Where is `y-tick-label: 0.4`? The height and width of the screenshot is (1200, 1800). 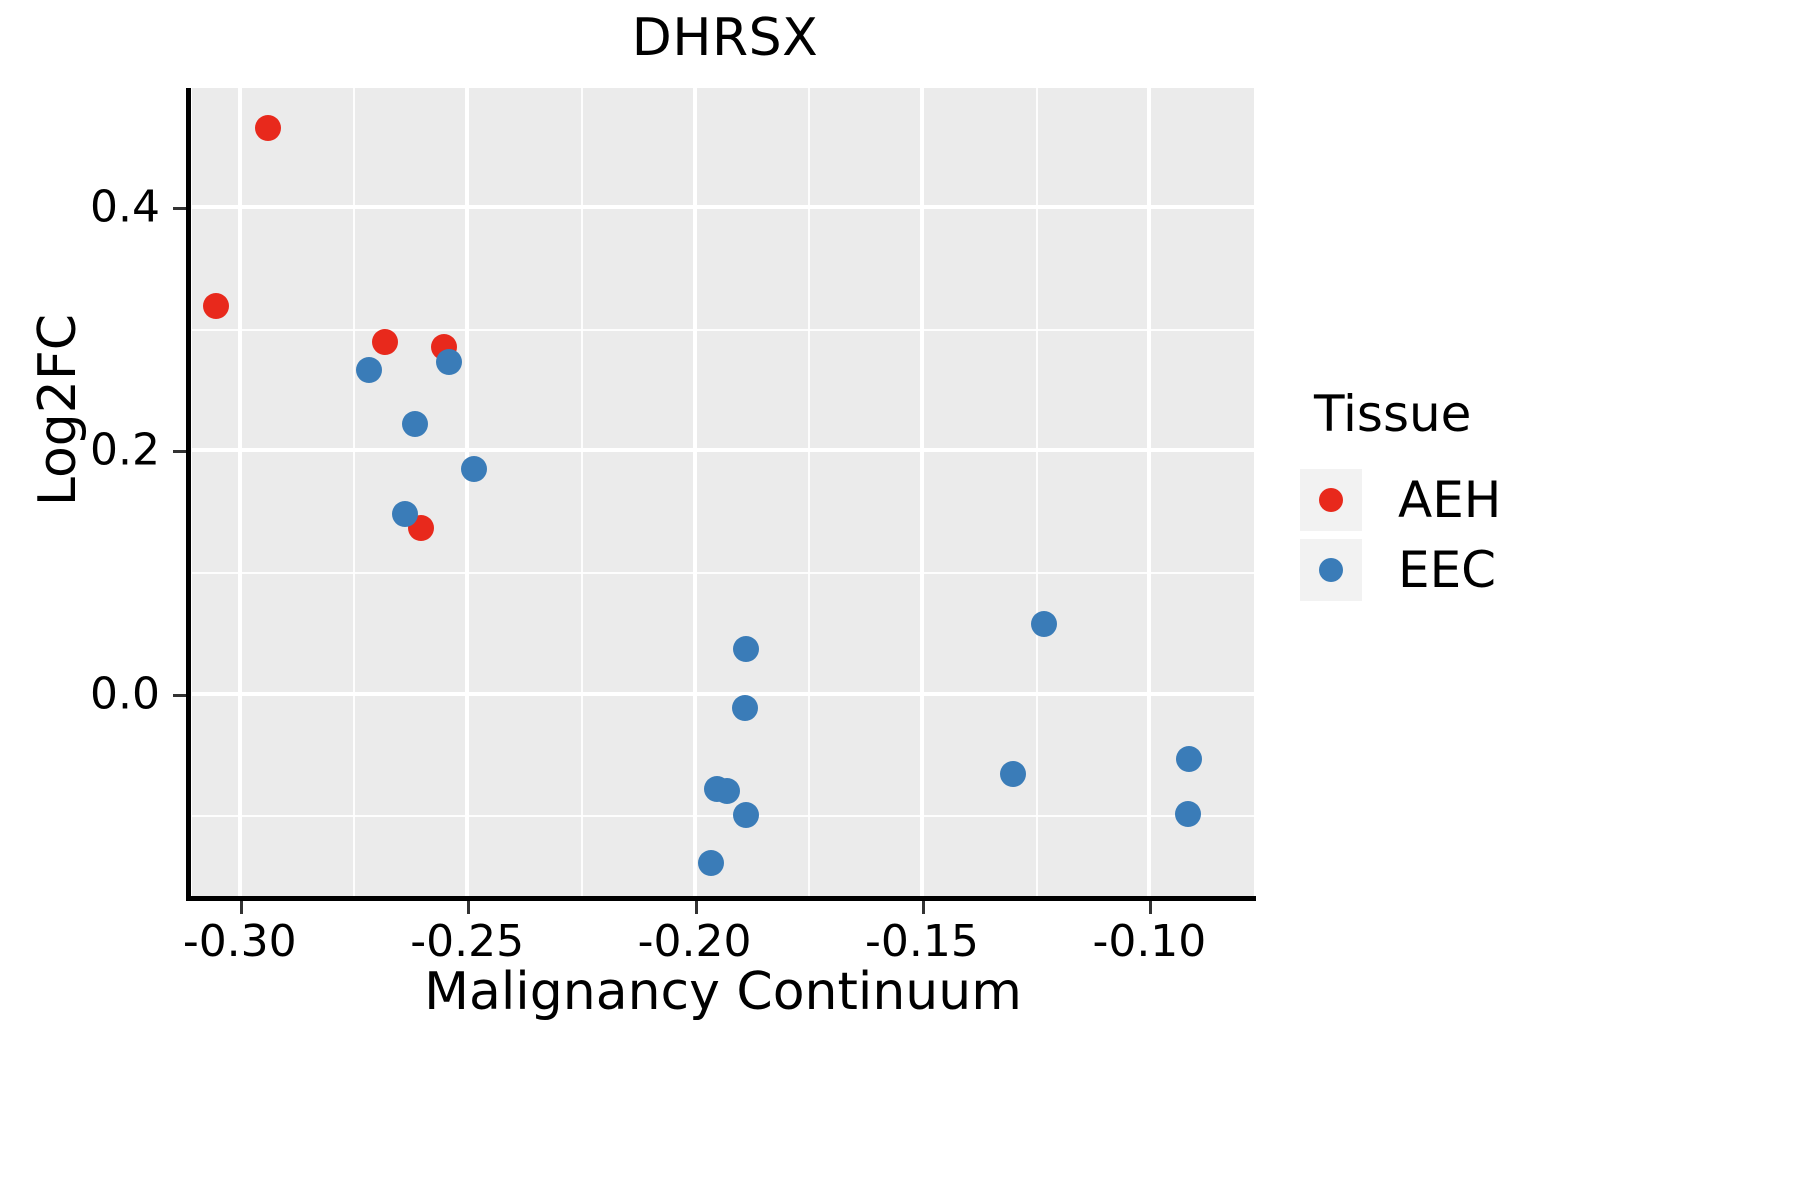
y-tick-label: 0.4 is located at coordinates (125, 207).